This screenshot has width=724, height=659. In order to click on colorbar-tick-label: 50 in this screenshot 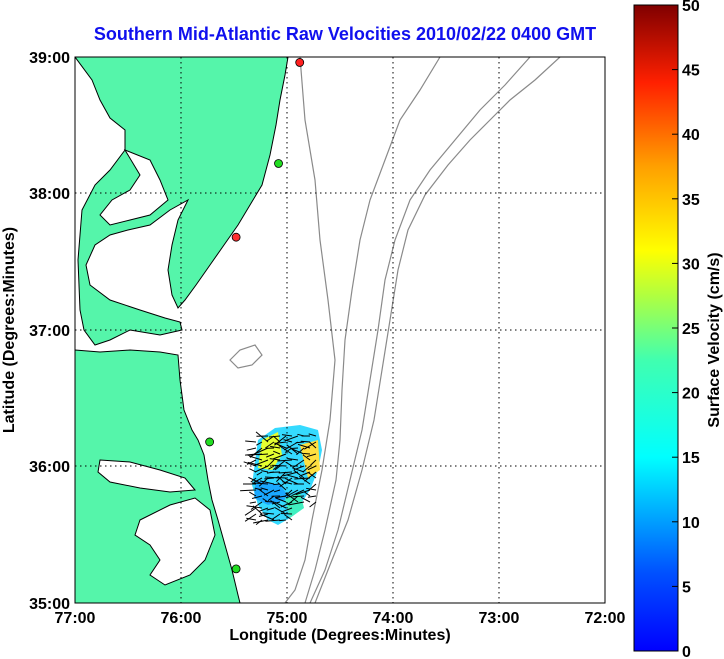, I will do `click(691, 7)`.